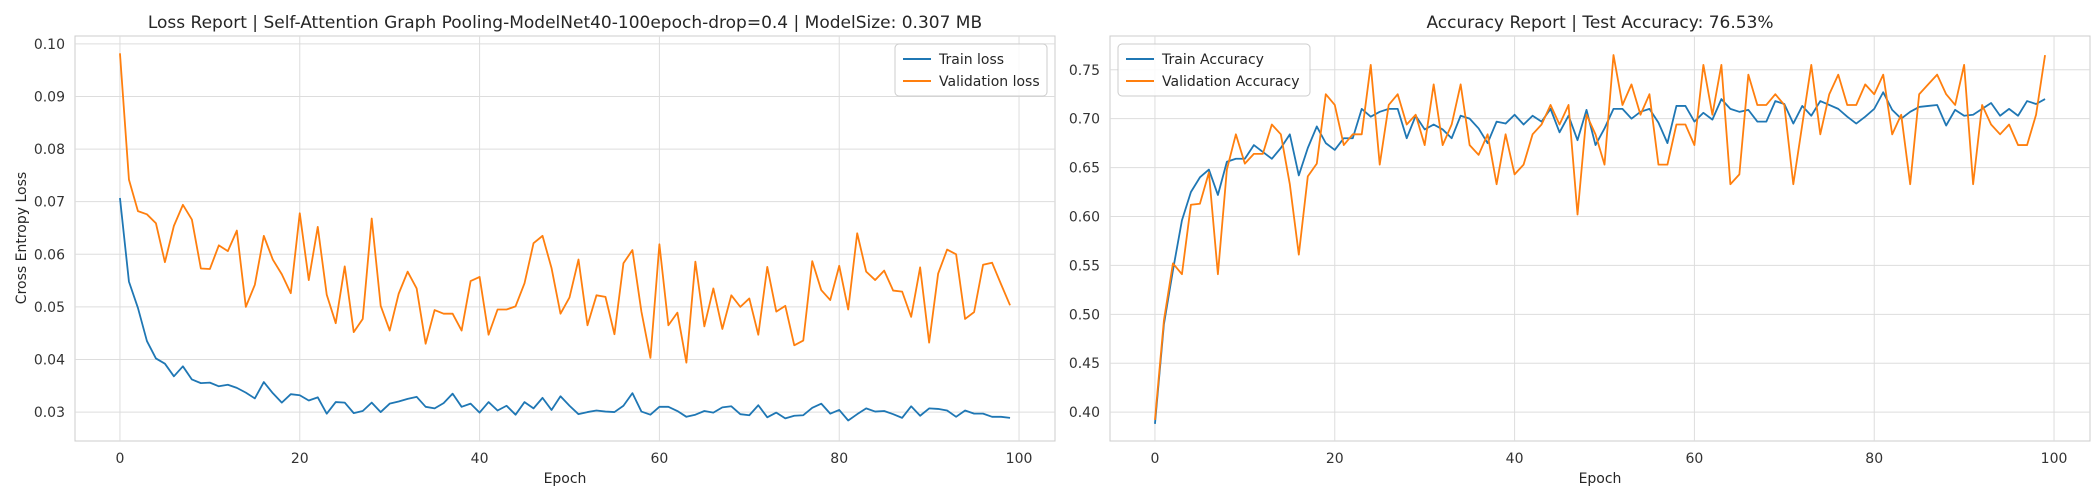 The width and height of the screenshot is (2100, 500). I want to click on accuracy-x-tick-label: 80, so click(1874, 459).